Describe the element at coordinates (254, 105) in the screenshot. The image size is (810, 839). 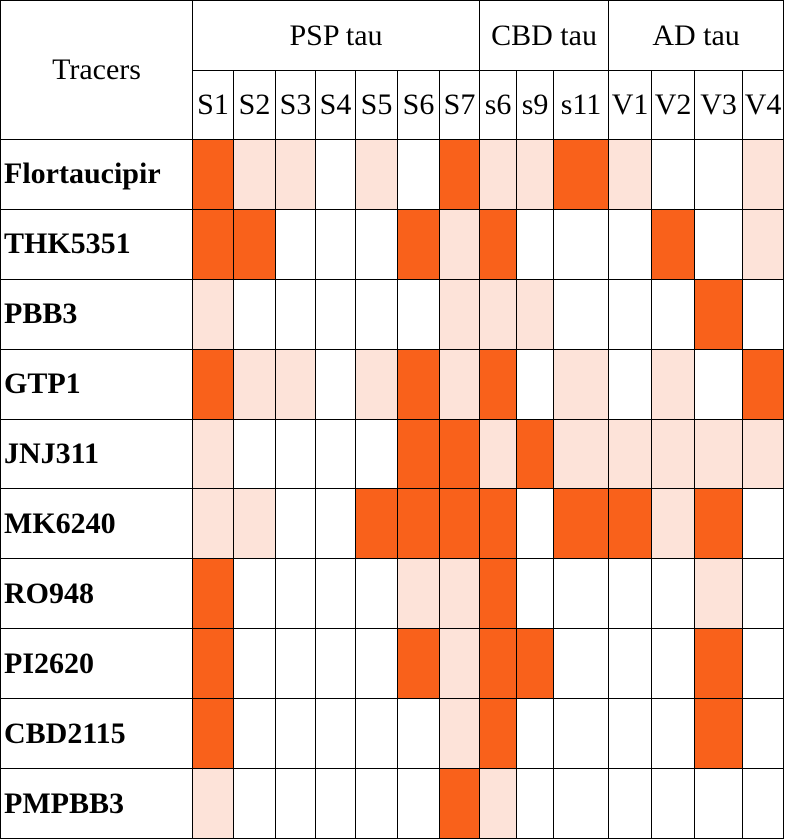
I see `column-header: S2` at that location.